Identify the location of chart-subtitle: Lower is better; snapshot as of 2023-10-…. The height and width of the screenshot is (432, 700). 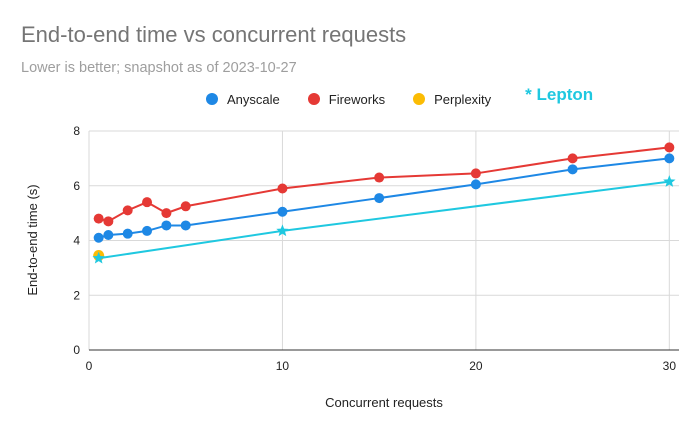
(159, 68).